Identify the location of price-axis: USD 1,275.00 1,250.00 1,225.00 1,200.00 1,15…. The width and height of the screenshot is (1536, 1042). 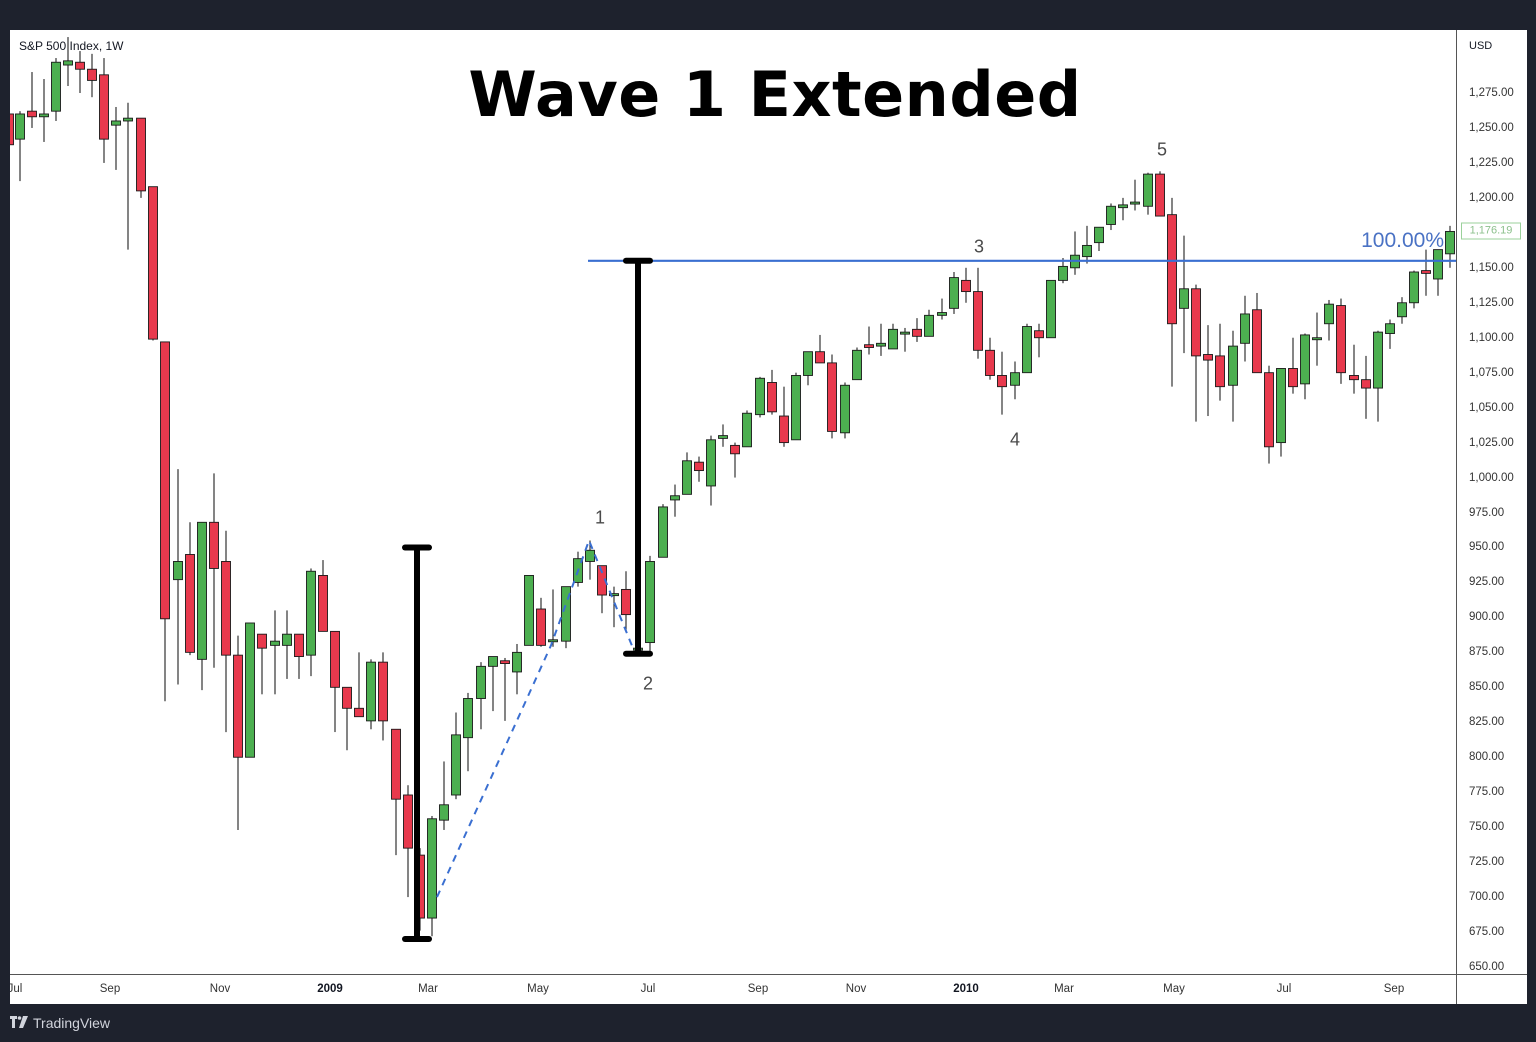
(1491, 517).